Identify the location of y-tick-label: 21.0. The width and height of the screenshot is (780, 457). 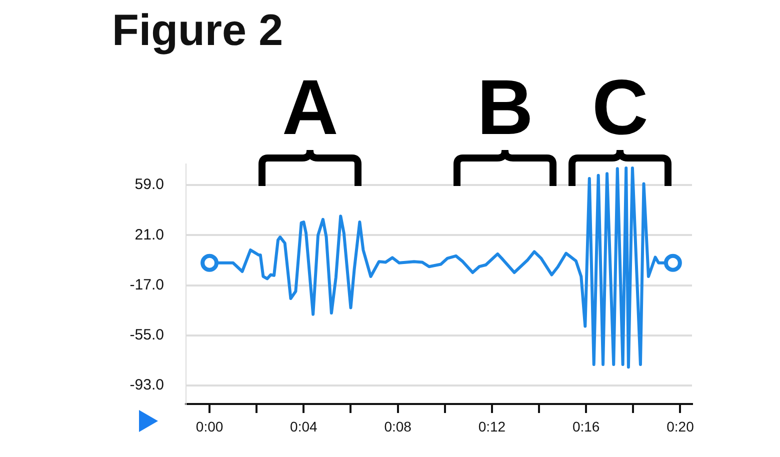
(149, 235).